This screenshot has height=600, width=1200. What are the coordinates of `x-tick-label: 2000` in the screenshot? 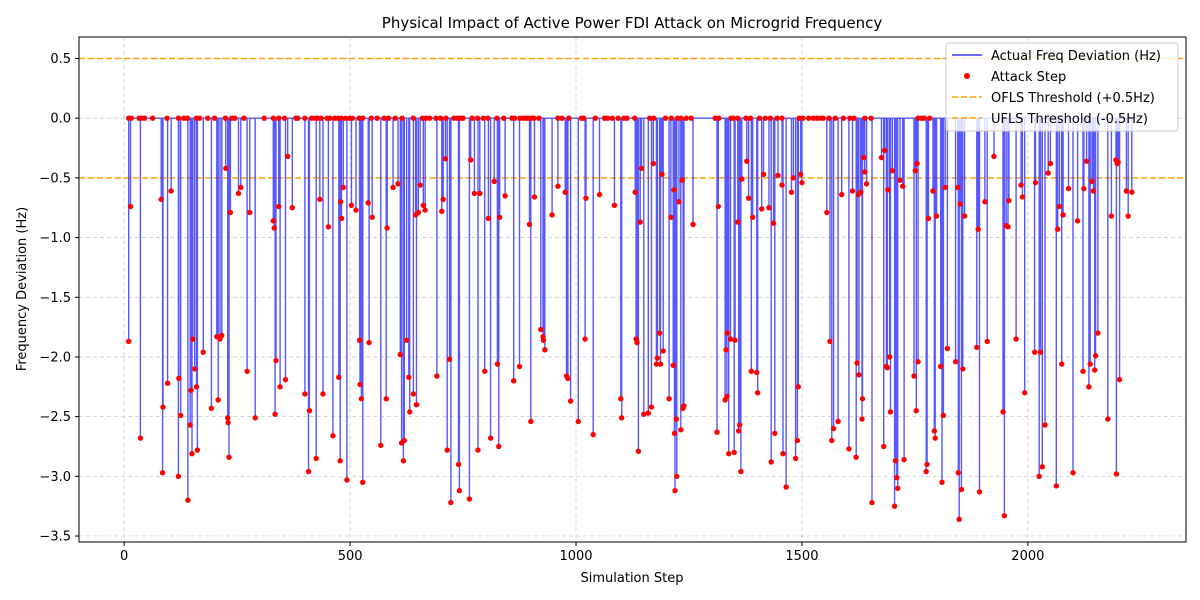 It's located at (1027, 556).